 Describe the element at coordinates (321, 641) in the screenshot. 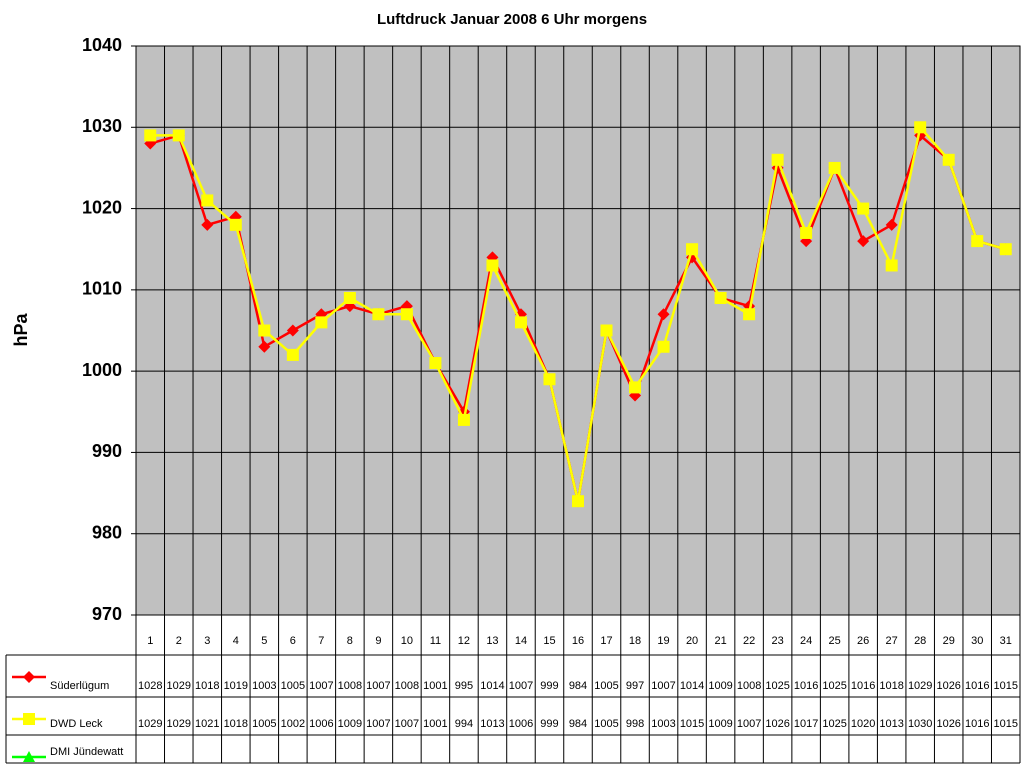

I see `x-tick-label: 7` at that location.